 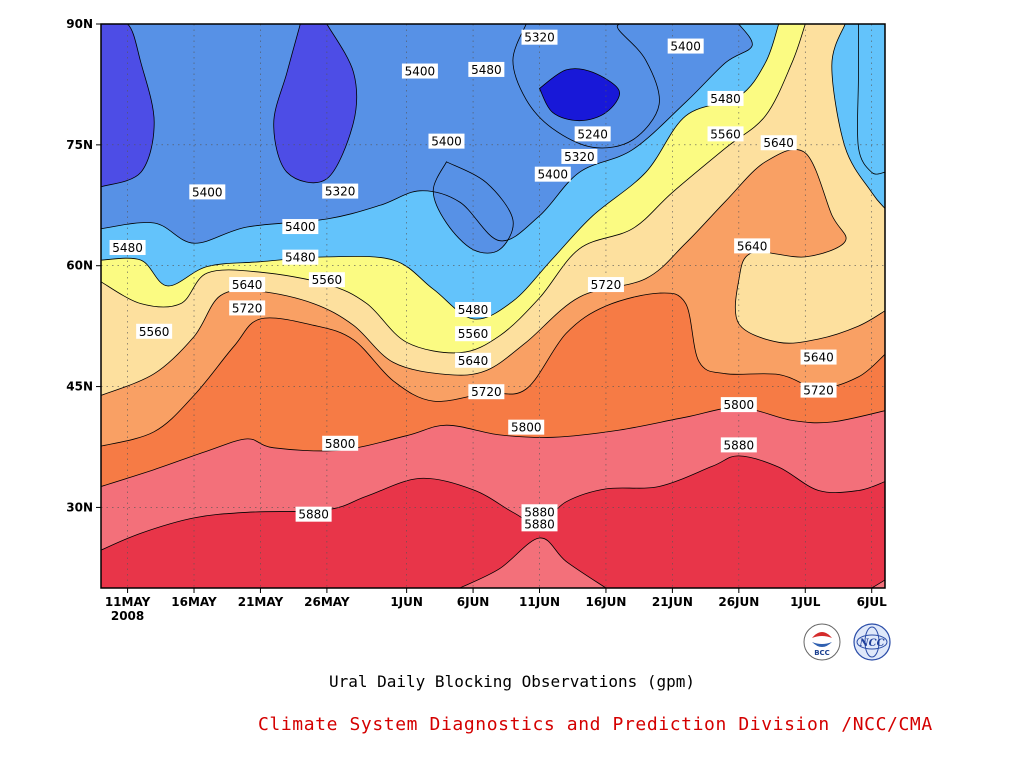 What do you see at coordinates (79, 387) in the screenshot?
I see `y-tick-label: 45N` at bounding box center [79, 387].